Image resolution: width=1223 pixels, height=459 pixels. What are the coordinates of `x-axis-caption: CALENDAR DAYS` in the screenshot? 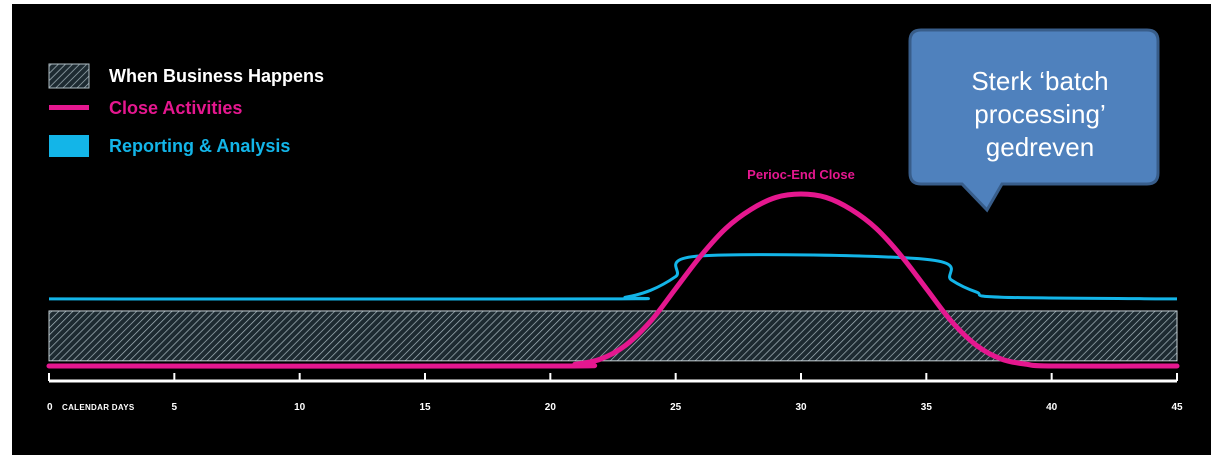 It's located at (98, 407).